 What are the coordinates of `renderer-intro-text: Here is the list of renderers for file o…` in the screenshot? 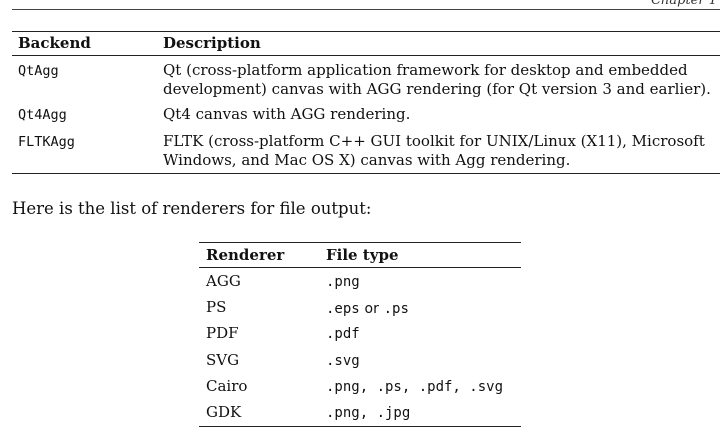 It's located at (192, 208).